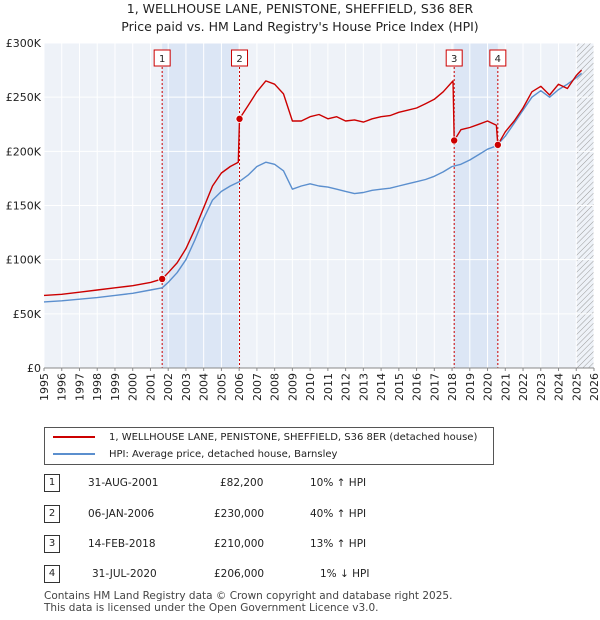 This screenshot has height=620, width=600. Describe the element at coordinates (559, 387) in the screenshot. I see `x-tick-label: 2024` at that location.